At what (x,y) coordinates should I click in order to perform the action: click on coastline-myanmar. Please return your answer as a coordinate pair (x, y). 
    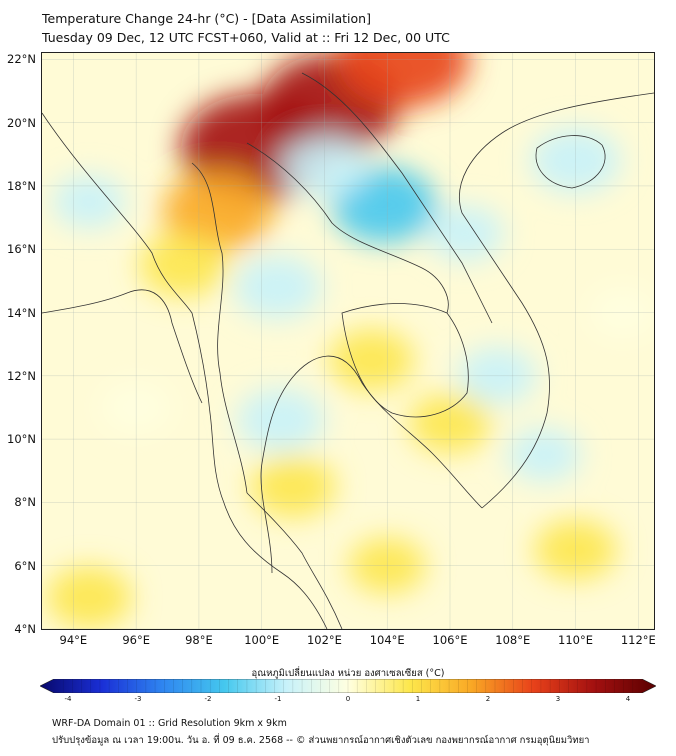
    Looking at the image, I should click on (122, 346).